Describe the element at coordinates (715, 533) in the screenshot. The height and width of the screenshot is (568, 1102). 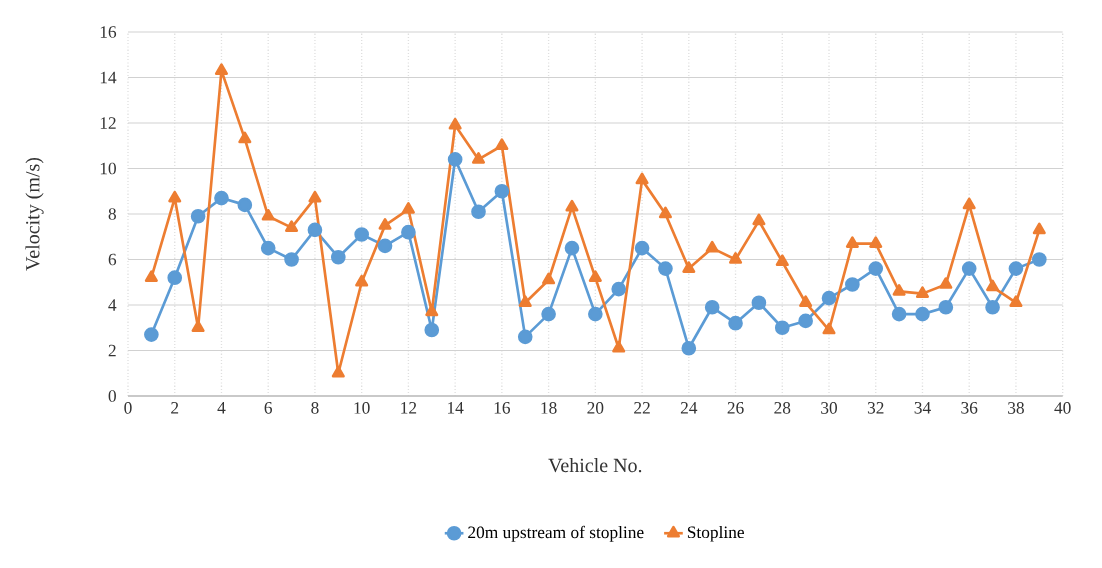
I see `legend-label: Stopline` at that location.